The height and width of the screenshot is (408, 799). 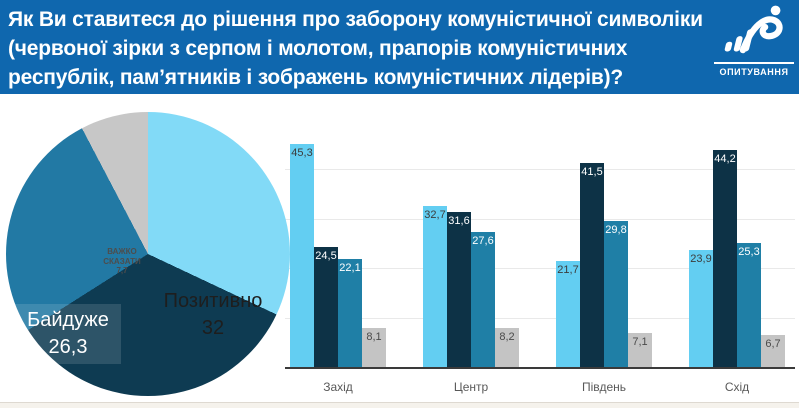 What do you see at coordinates (616, 294) in the screenshot?
I see `bar-Байдуже: 29,8` at bounding box center [616, 294].